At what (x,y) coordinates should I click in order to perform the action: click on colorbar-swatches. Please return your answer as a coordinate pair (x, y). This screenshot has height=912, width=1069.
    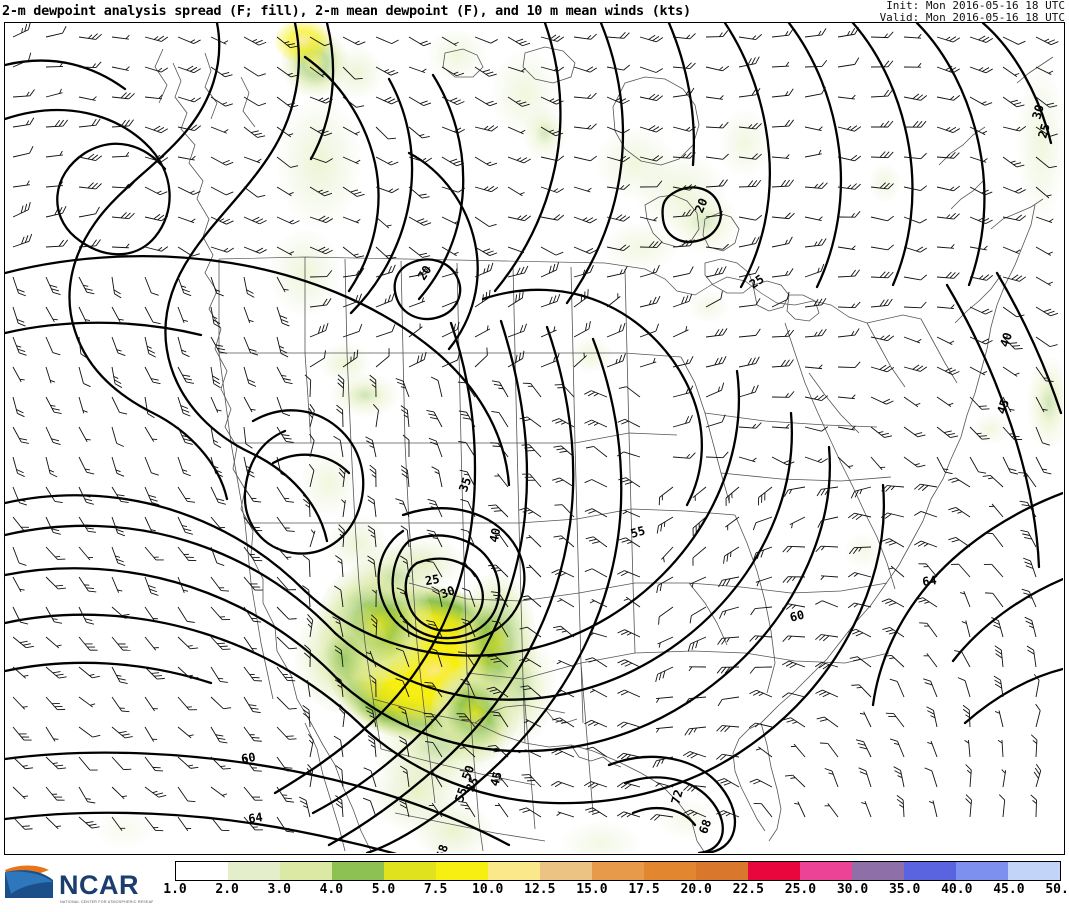
    Looking at the image, I should click on (618, 871).